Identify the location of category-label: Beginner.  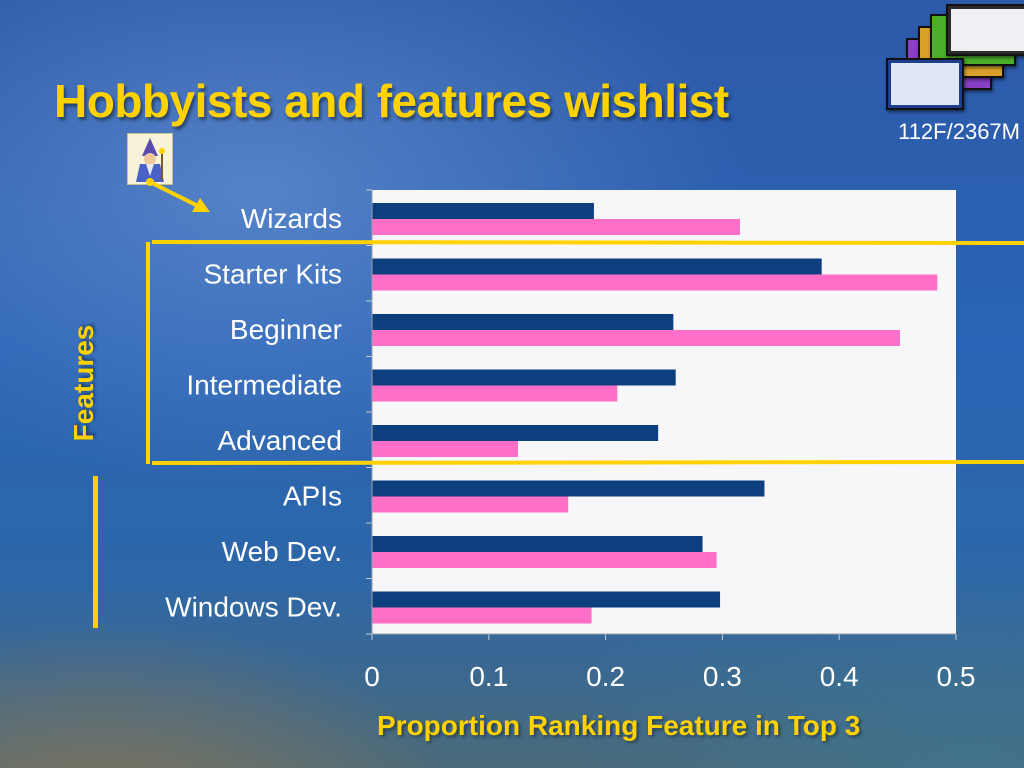
(286, 329).